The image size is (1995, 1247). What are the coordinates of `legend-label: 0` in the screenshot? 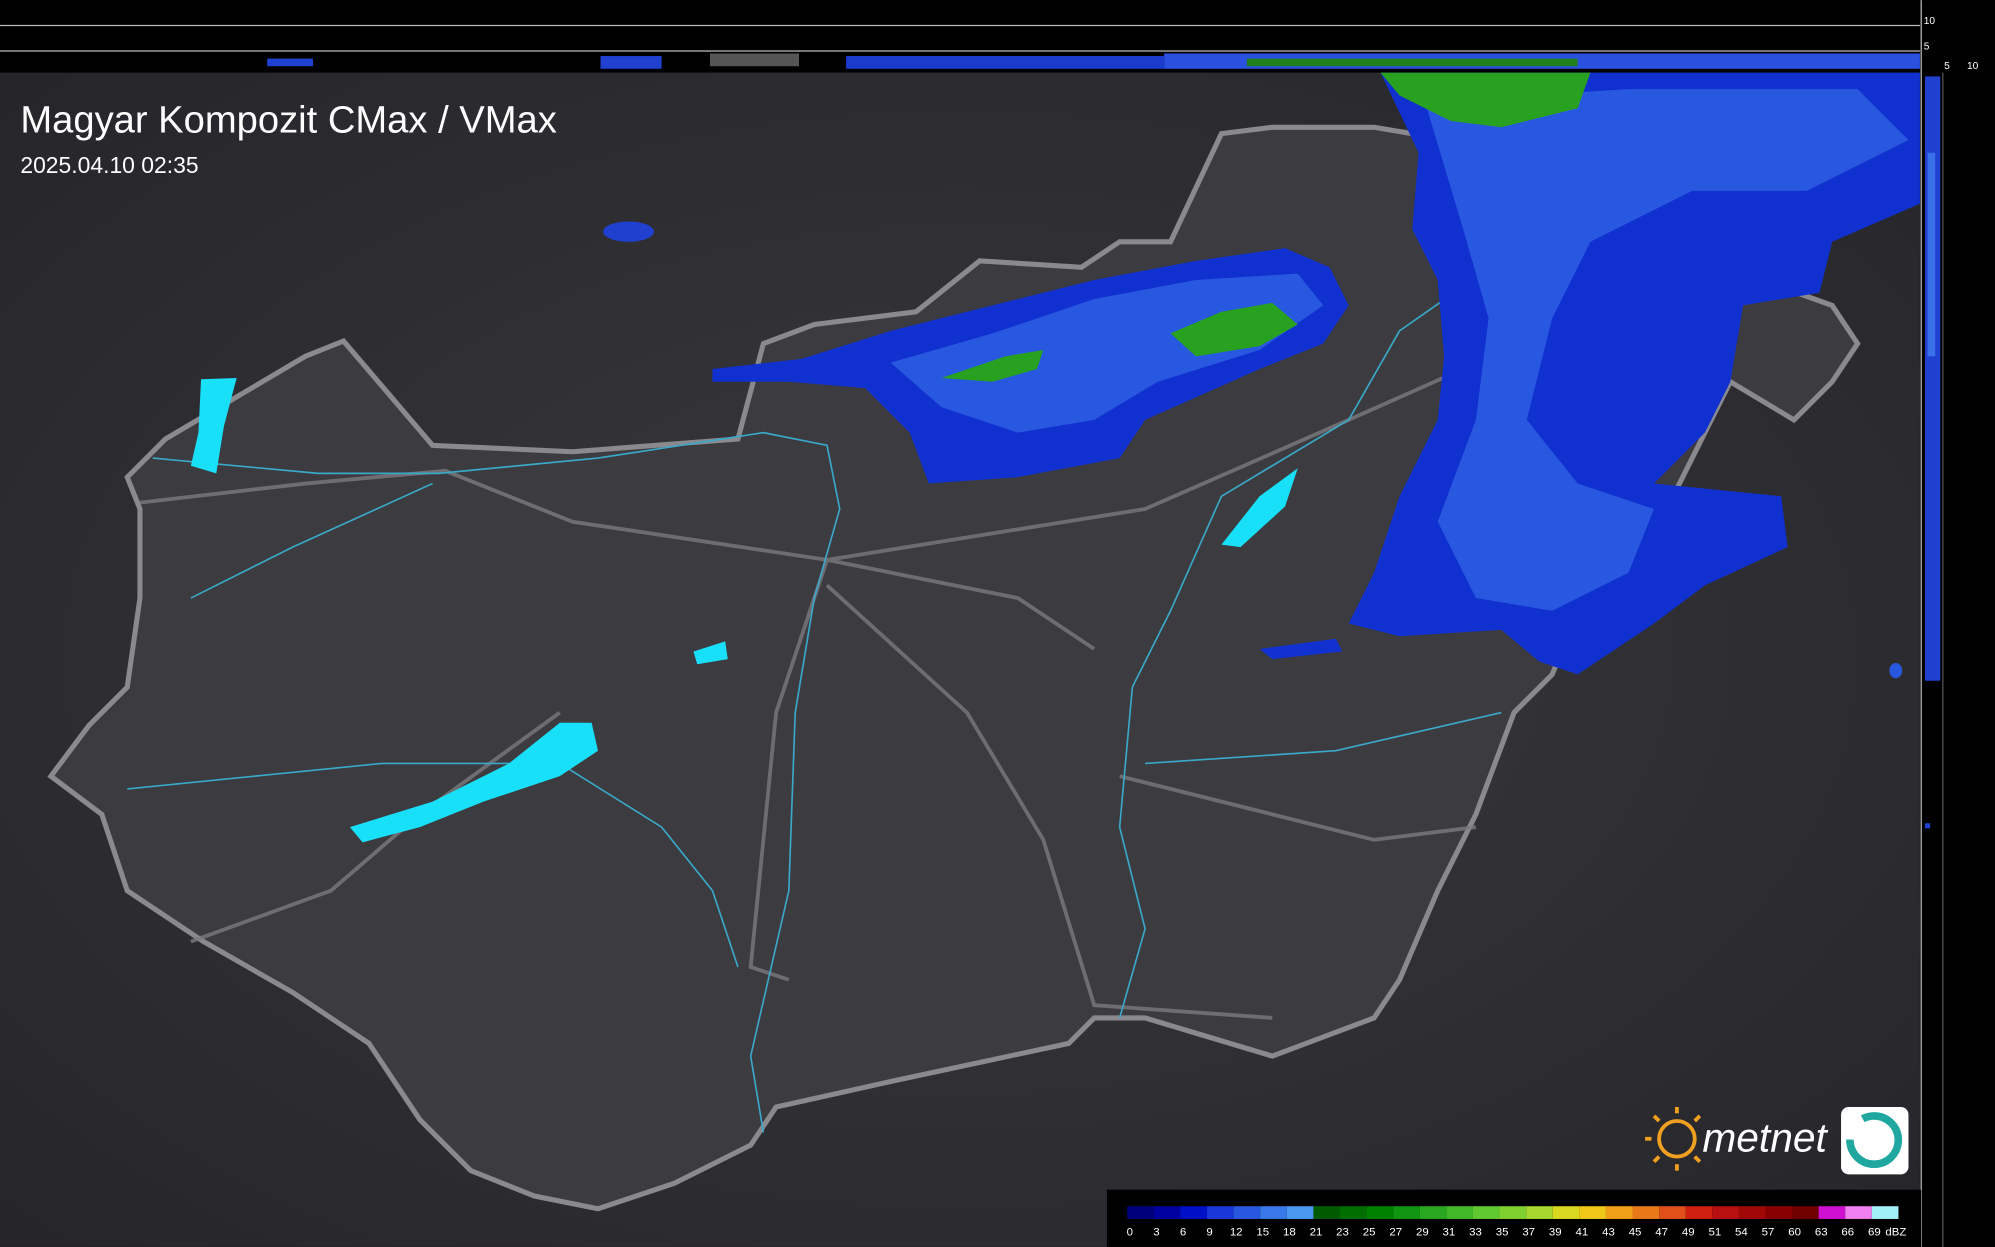 It's located at (1130, 1232).